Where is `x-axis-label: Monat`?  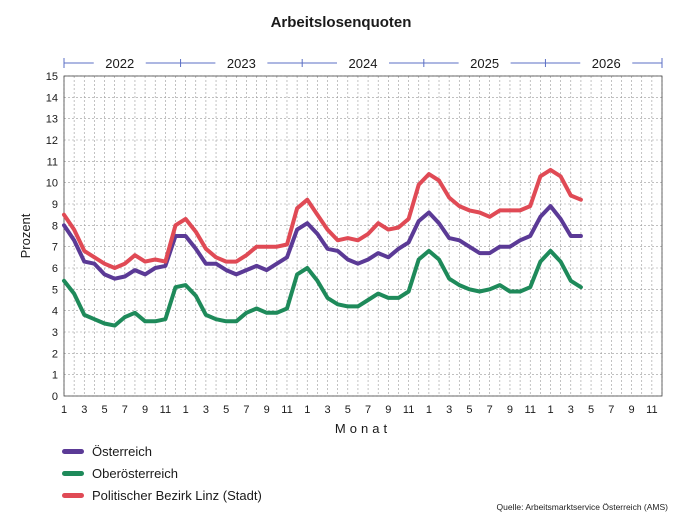 x-axis-label: Monat is located at coordinates (363, 428).